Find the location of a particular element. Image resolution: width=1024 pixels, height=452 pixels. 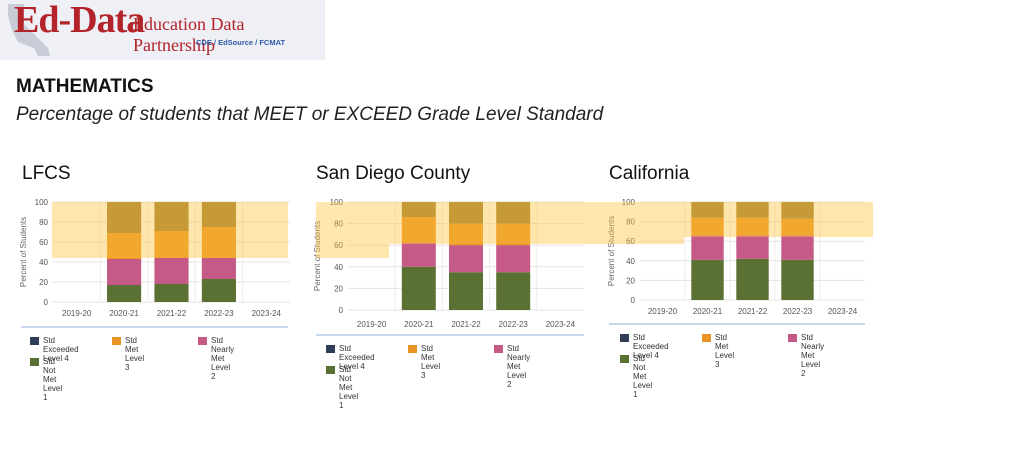

logo-tagline: CDE / EdSource / FCMAT is located at coordinates (241, 42).